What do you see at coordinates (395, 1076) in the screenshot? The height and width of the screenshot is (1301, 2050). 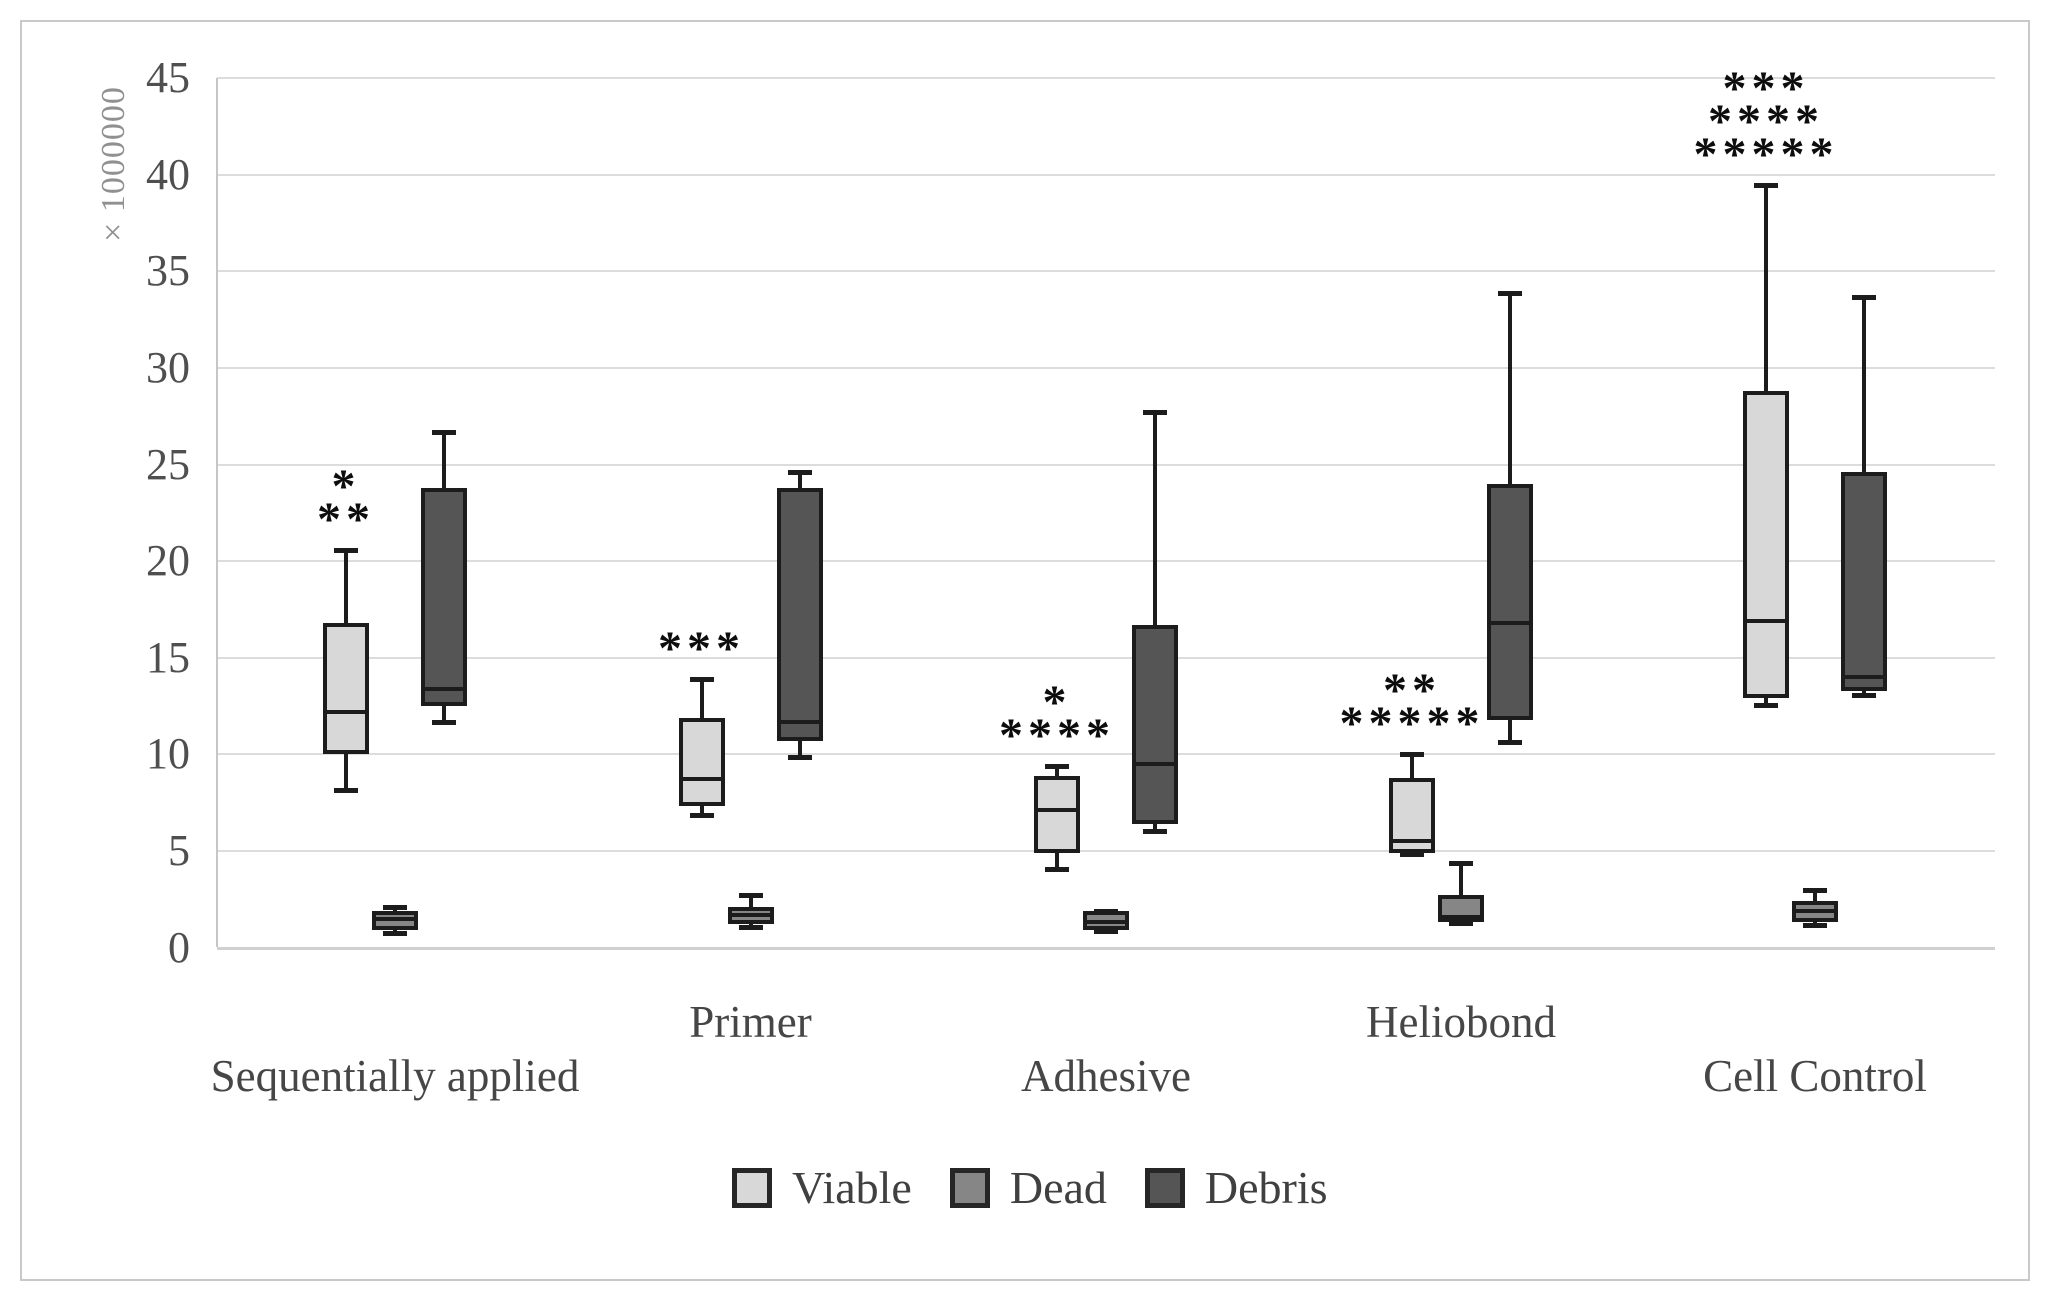 I see `category-label-1: Sequentially applied` at bounding box center [395, 1076].